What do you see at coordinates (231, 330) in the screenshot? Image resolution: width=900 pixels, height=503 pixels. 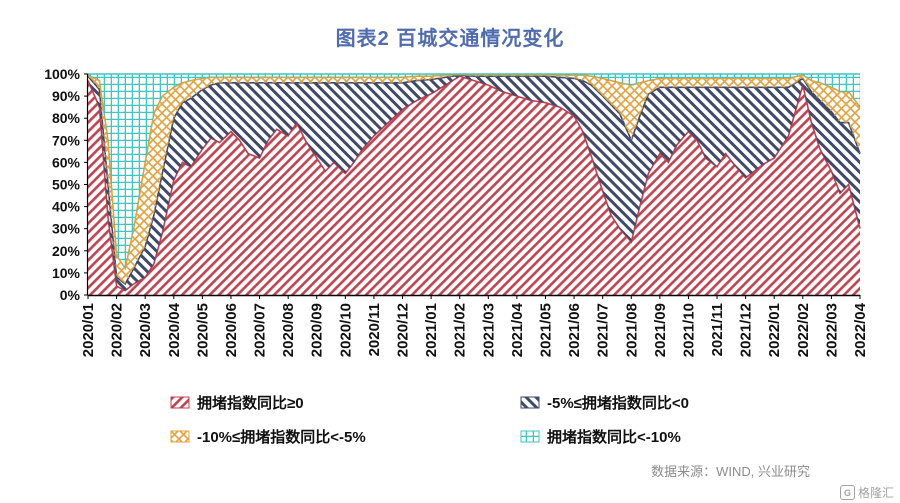 I see `svg-text: 2020/06` at bounding box center [231, 330].